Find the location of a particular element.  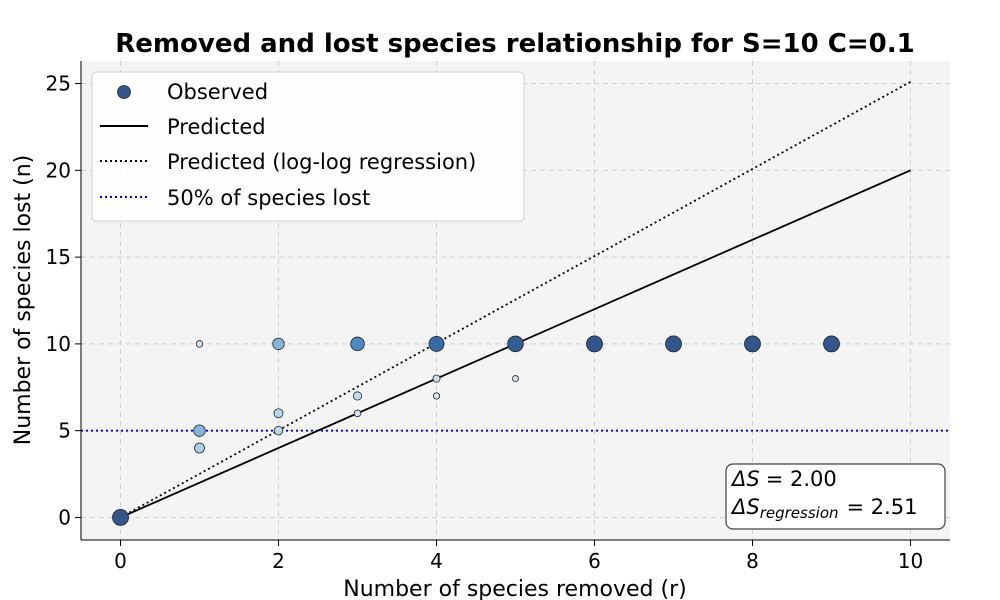

x-tick-label-8: 8 is located at coordinates (752, 561).